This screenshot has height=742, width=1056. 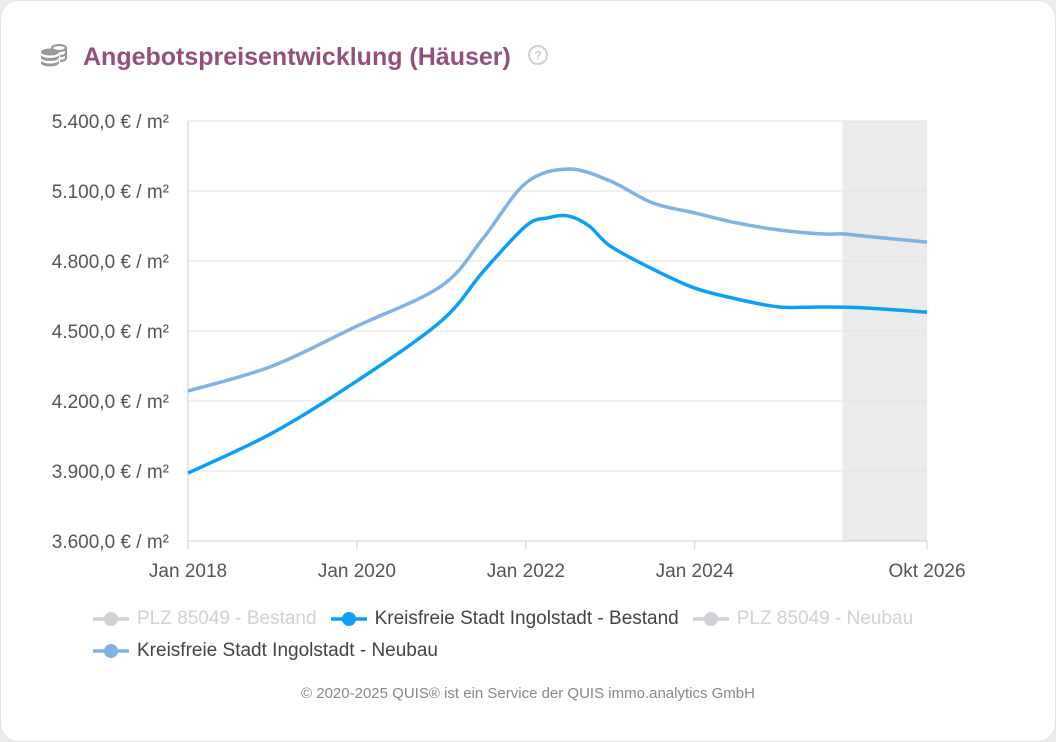 What do you see at coordinates (110, 542) in the screenshot?
I see `y-tick-label: 3.600,0 € / m²` at bounding box center [110, 542].